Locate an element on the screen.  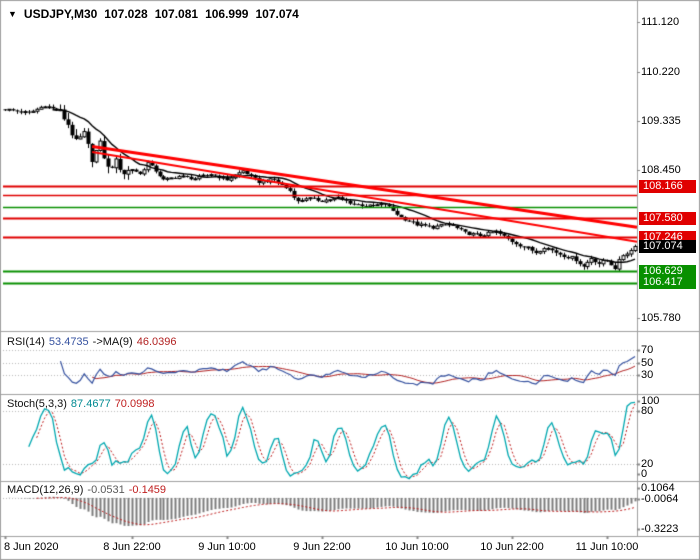
ohlc-open-value: 107.028 is located at coordinates (126, 14).